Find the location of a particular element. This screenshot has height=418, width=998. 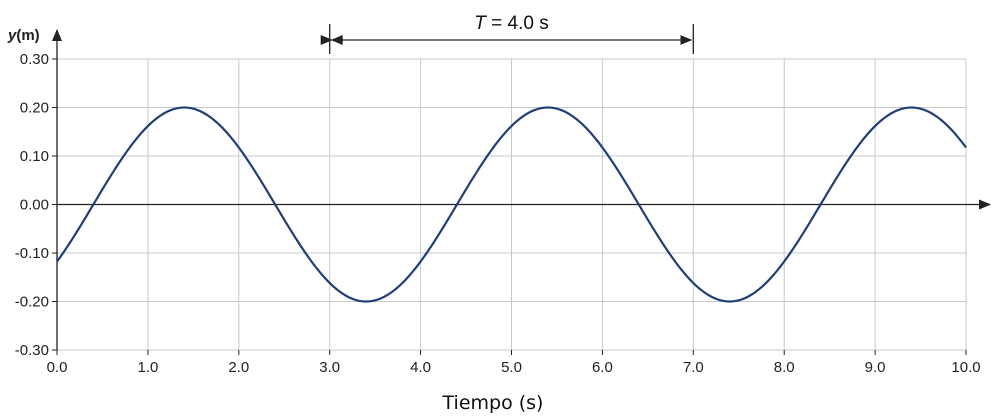

y-axis-label-unit: (m) is located at coordinates (27, 35).